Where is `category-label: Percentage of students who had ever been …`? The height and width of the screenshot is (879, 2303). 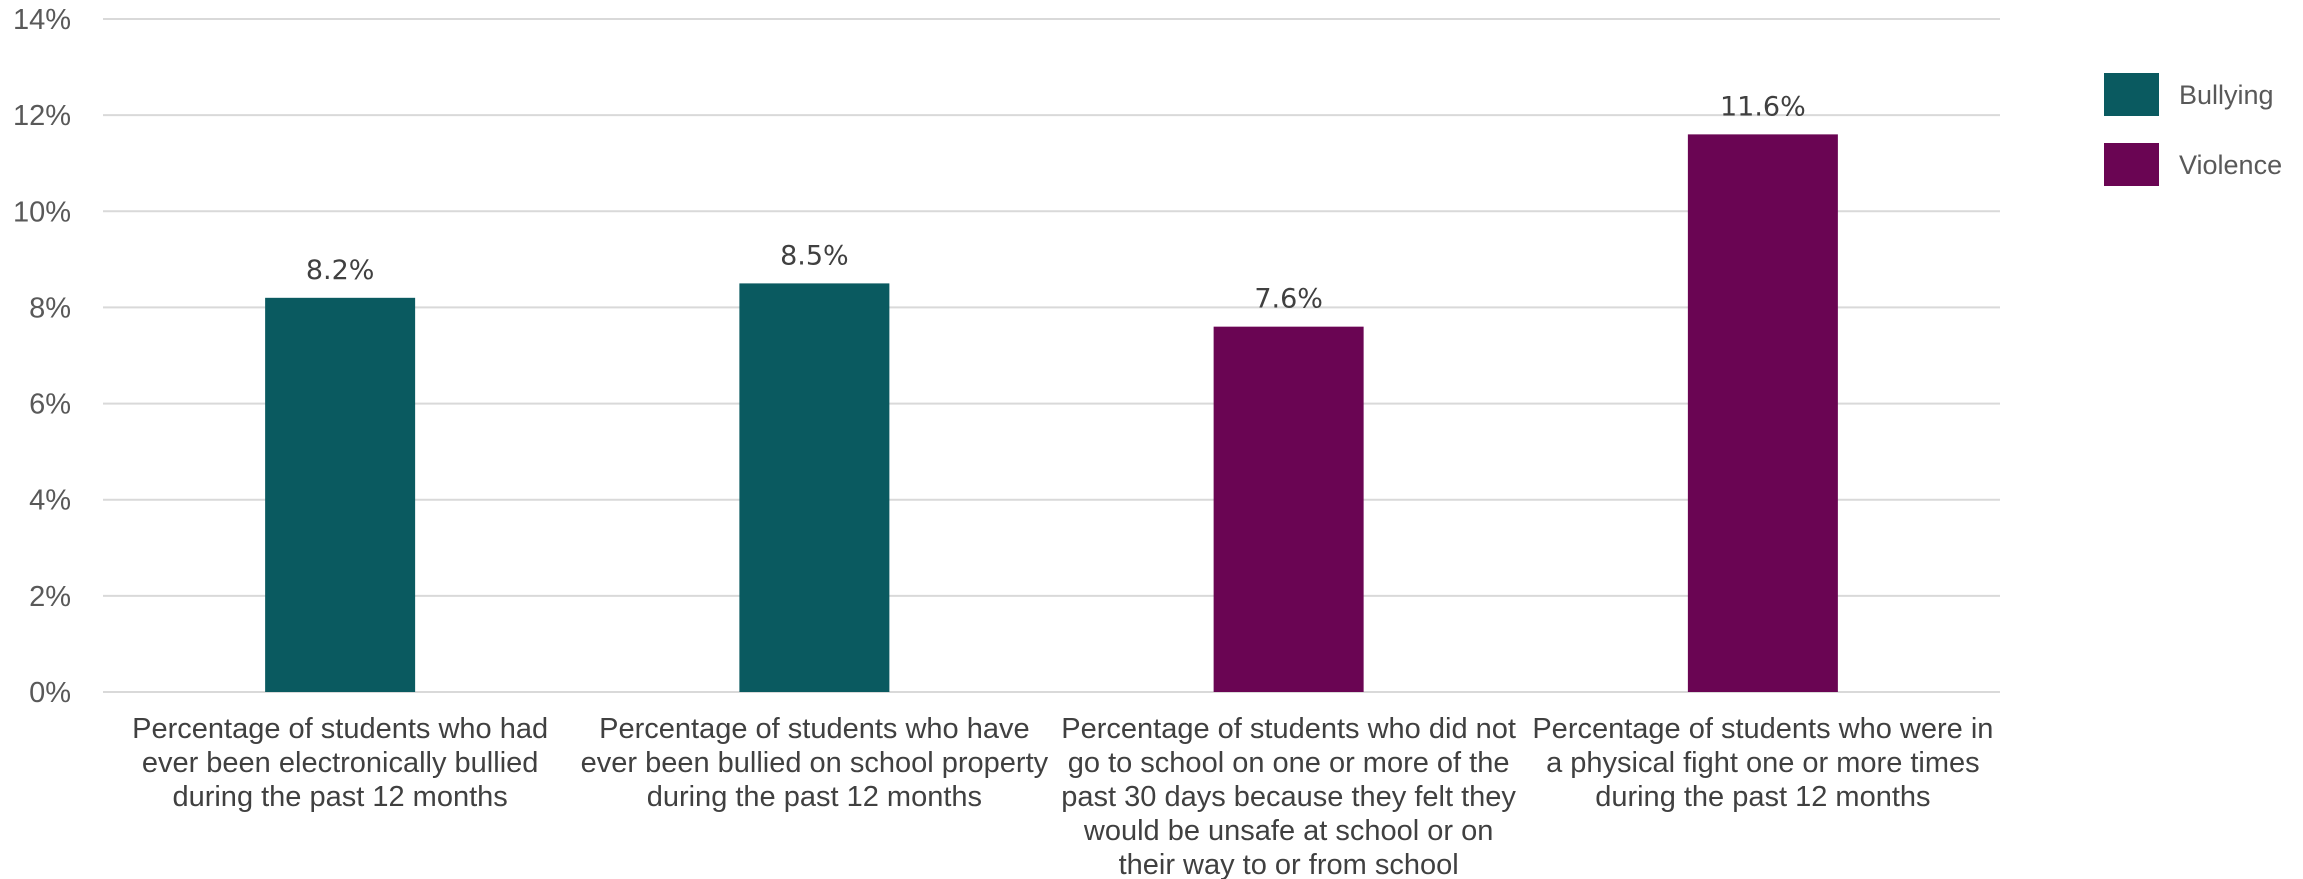 category-label: Percentage of students who had ever been … is located at coordinates (340, 763).